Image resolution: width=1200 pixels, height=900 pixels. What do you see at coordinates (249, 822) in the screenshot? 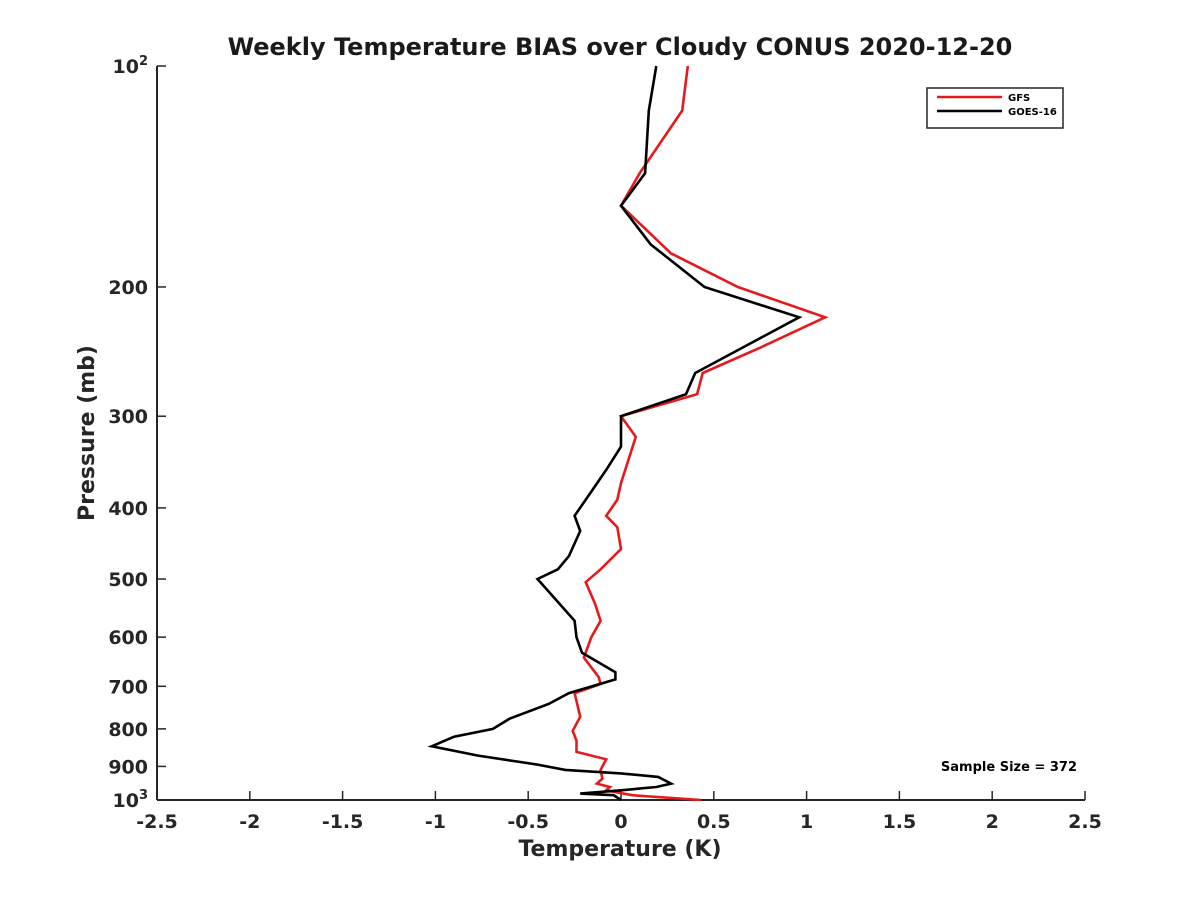
I see `x-tick-label: -2` at bounding box center [249, 822].